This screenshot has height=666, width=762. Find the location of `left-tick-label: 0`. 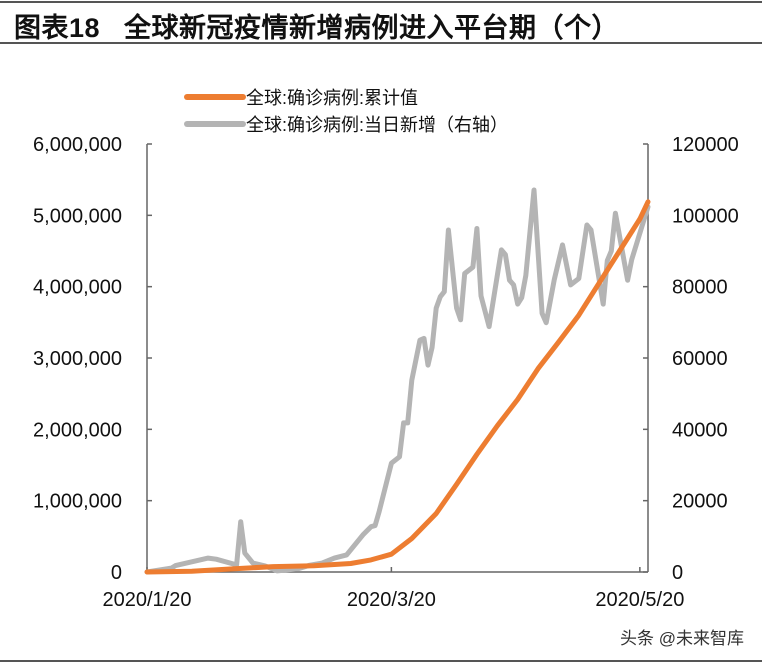

left-tick-label: 0 is located at coordinates (116, 573).